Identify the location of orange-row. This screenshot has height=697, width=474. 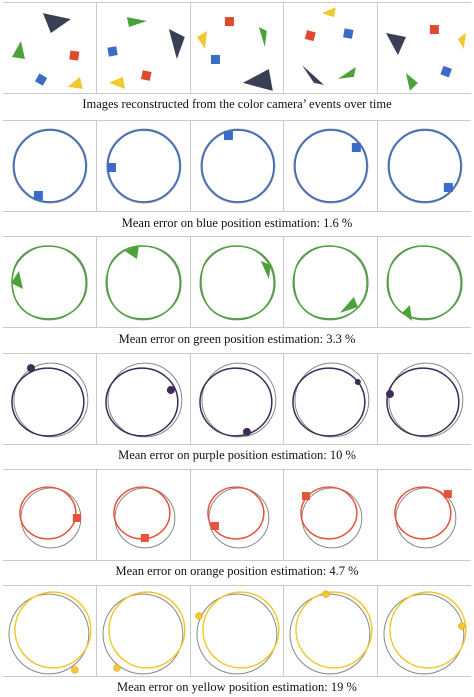
(237, 515).